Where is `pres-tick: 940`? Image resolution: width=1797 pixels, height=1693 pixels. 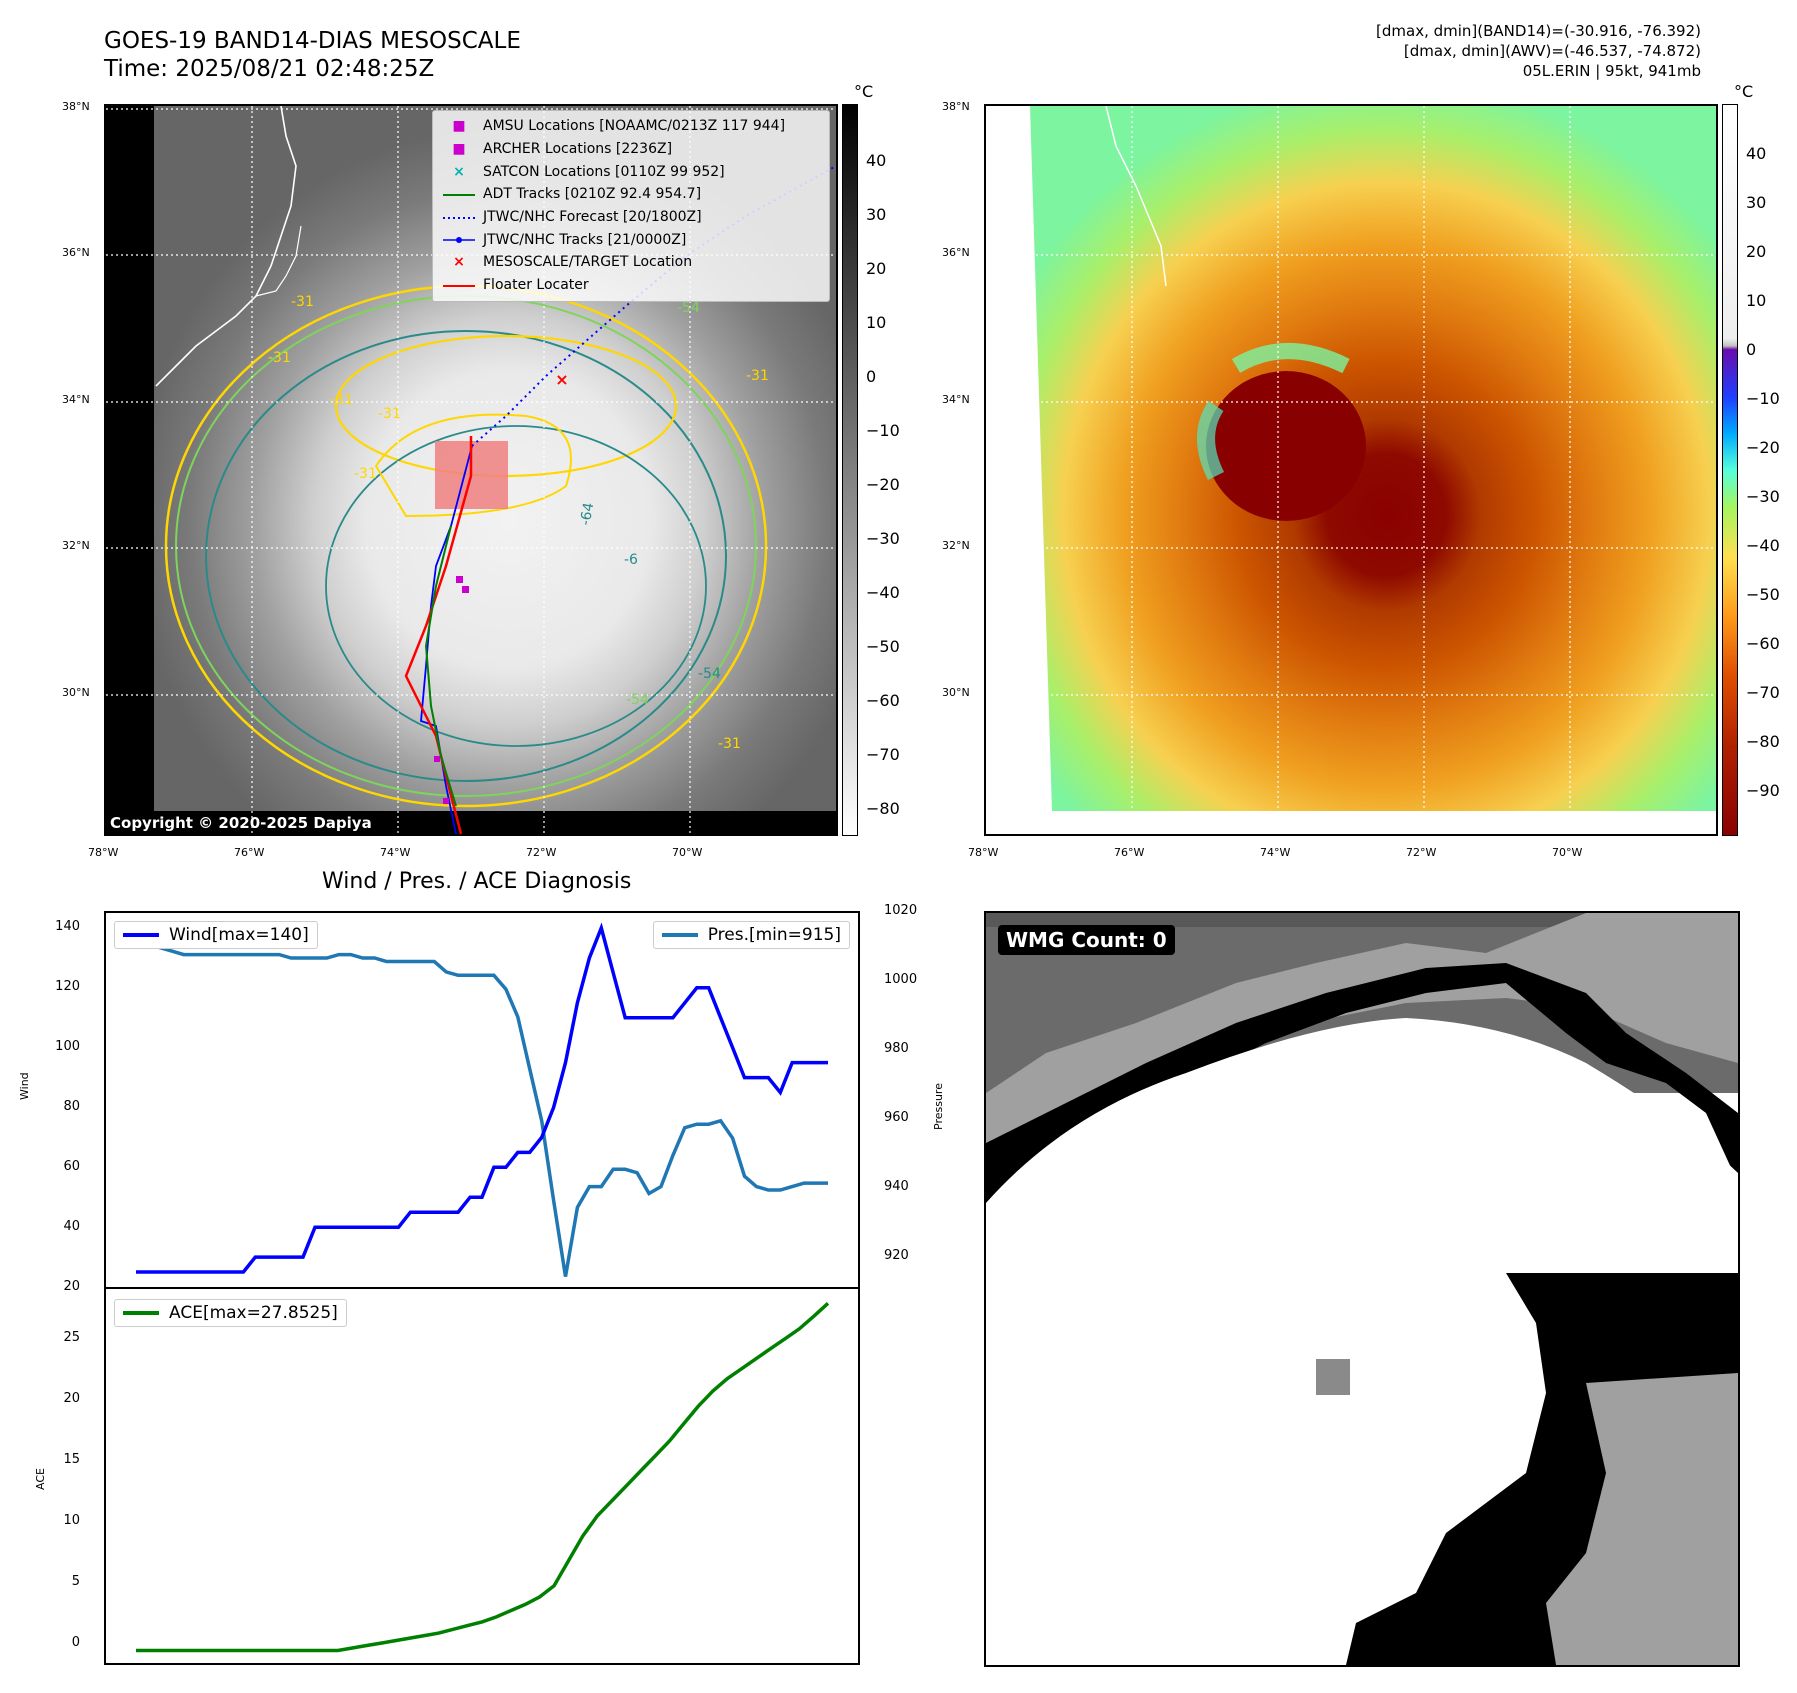 pres-tick: 940 is located at coordinates (896, 1186).